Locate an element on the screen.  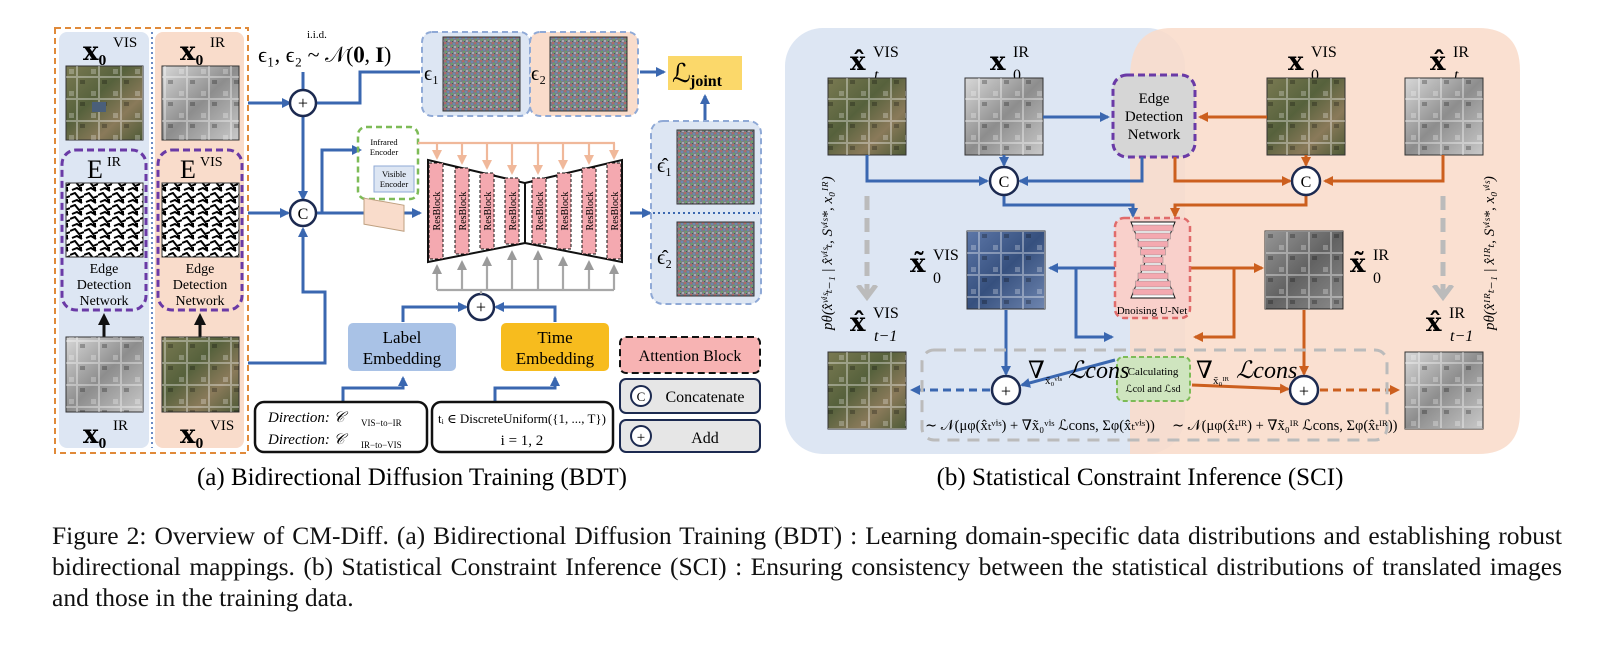
x0-ir-tilde-sup: IR is located at coordinates (1381, 255).